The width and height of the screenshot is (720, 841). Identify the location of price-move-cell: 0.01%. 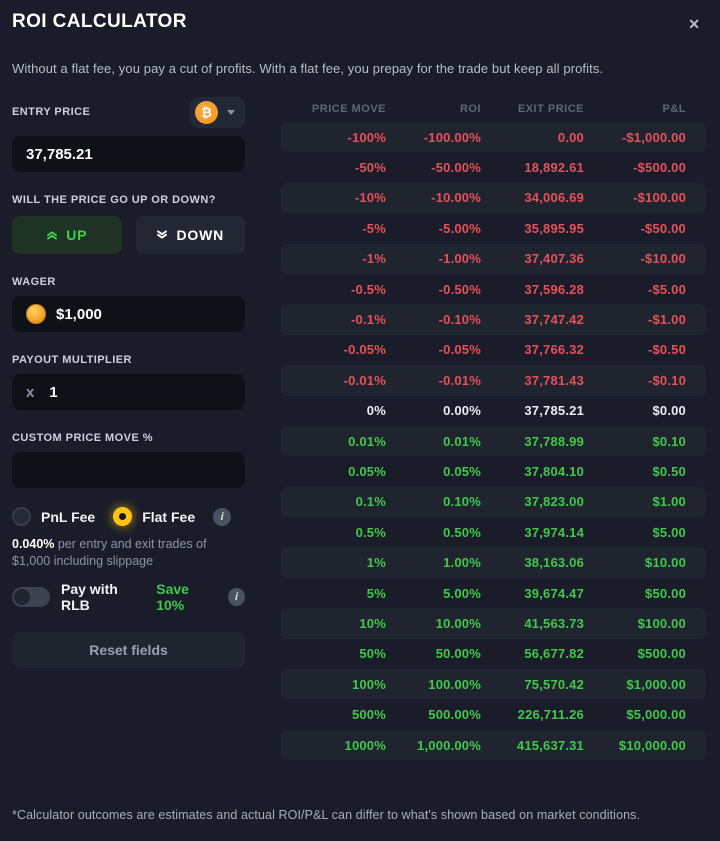
(367, 441).